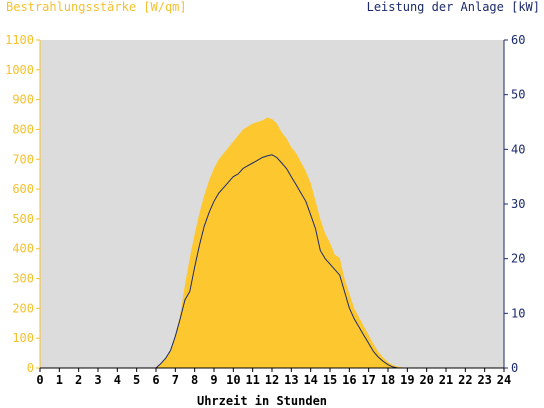 Image resolution: width=544 pixels, height=408 pixels. Describe the element at coordinates (518, 40) in the screenshot. I see `y-right-tick-label: 60` at that location.